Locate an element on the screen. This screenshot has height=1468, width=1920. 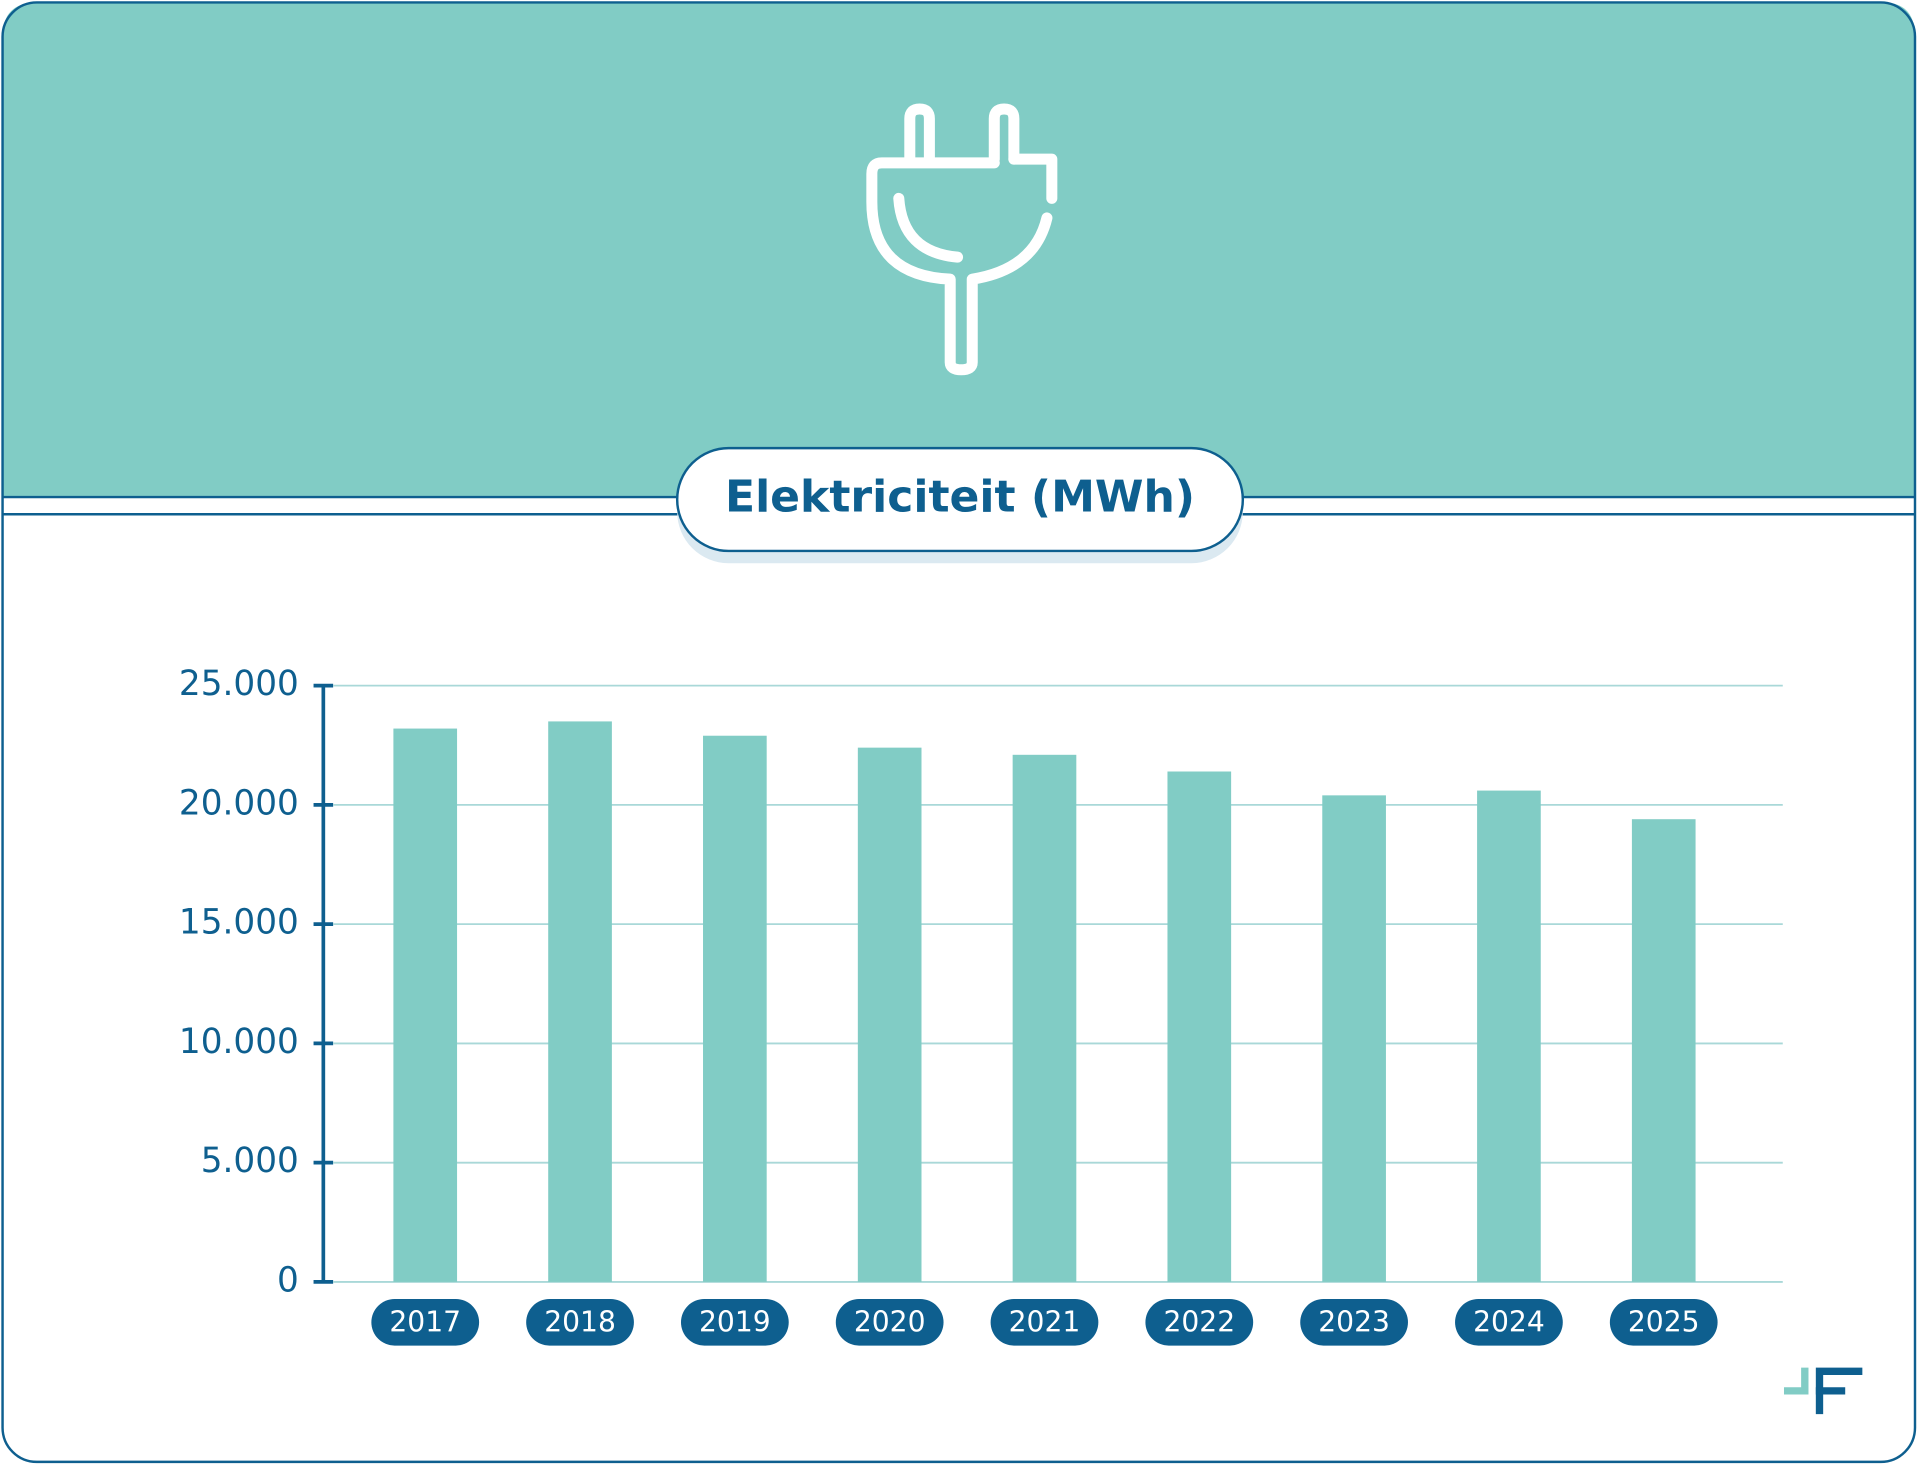
y-tick-label: 10.000 is located at coordinates (239, 1042).